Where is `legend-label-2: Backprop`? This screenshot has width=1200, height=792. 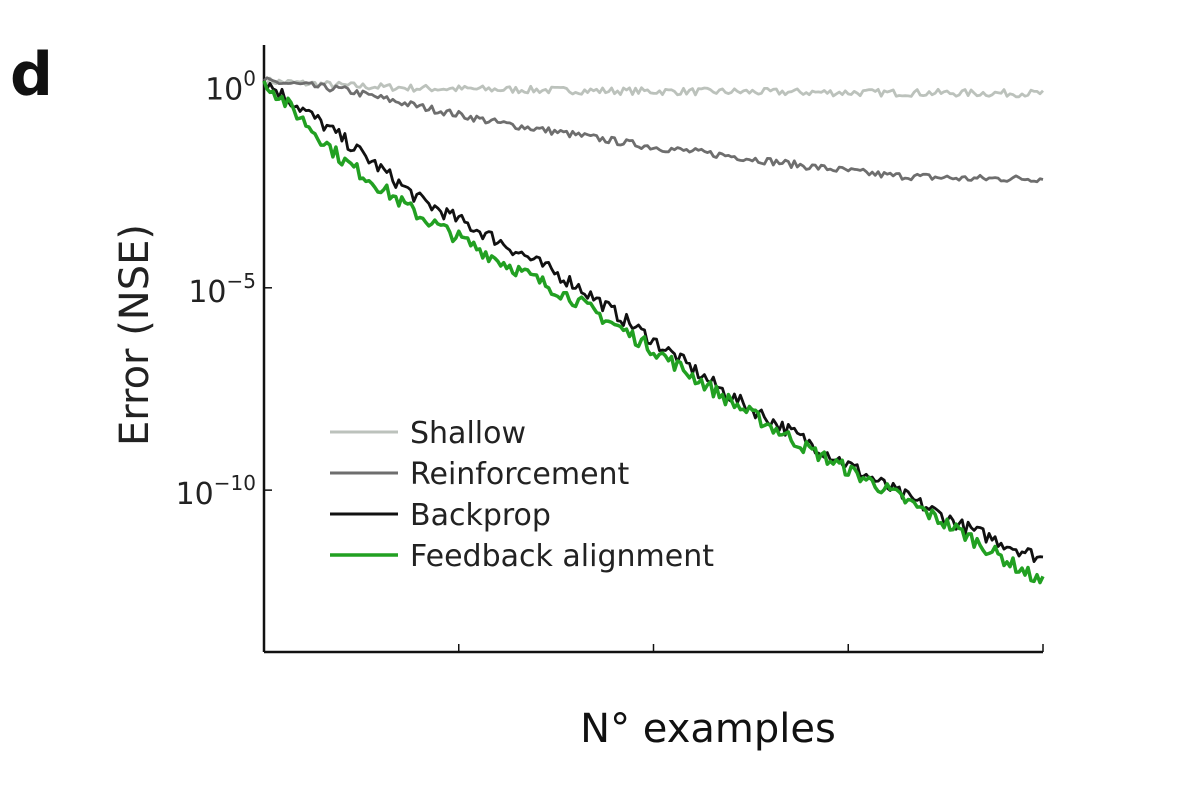
legend-label-2: Backprop is located at coordinates (480, 515).